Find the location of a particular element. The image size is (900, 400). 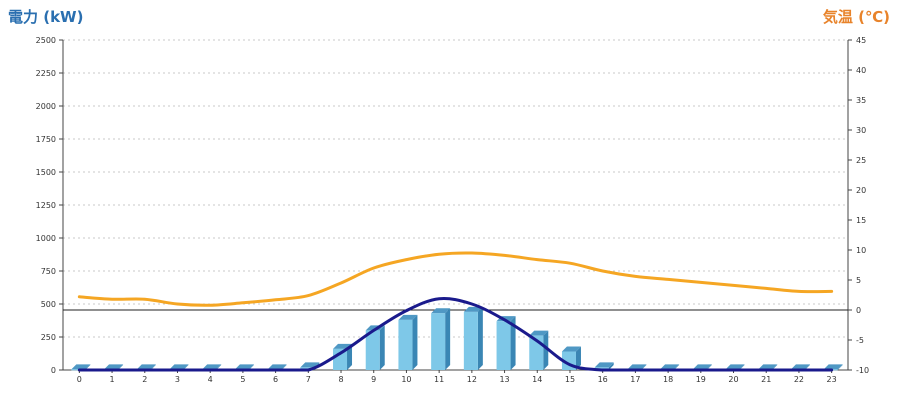

right-axis-title: 気温 (℃) is located at coordinates (856, 17).